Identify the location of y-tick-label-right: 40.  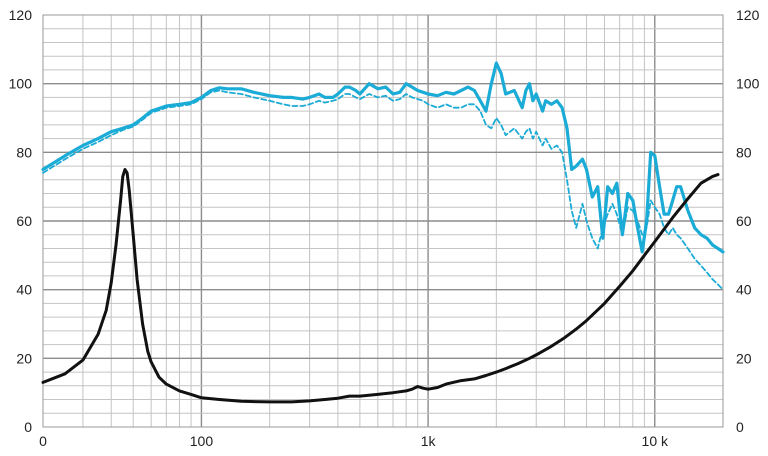
(744, 290).